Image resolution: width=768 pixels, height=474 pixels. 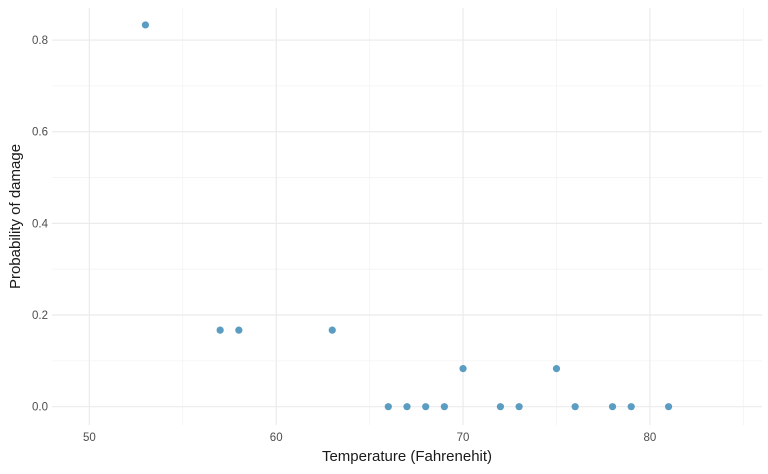 I want to click on y-tick-label: 0.4, so click(x=40, y=224).